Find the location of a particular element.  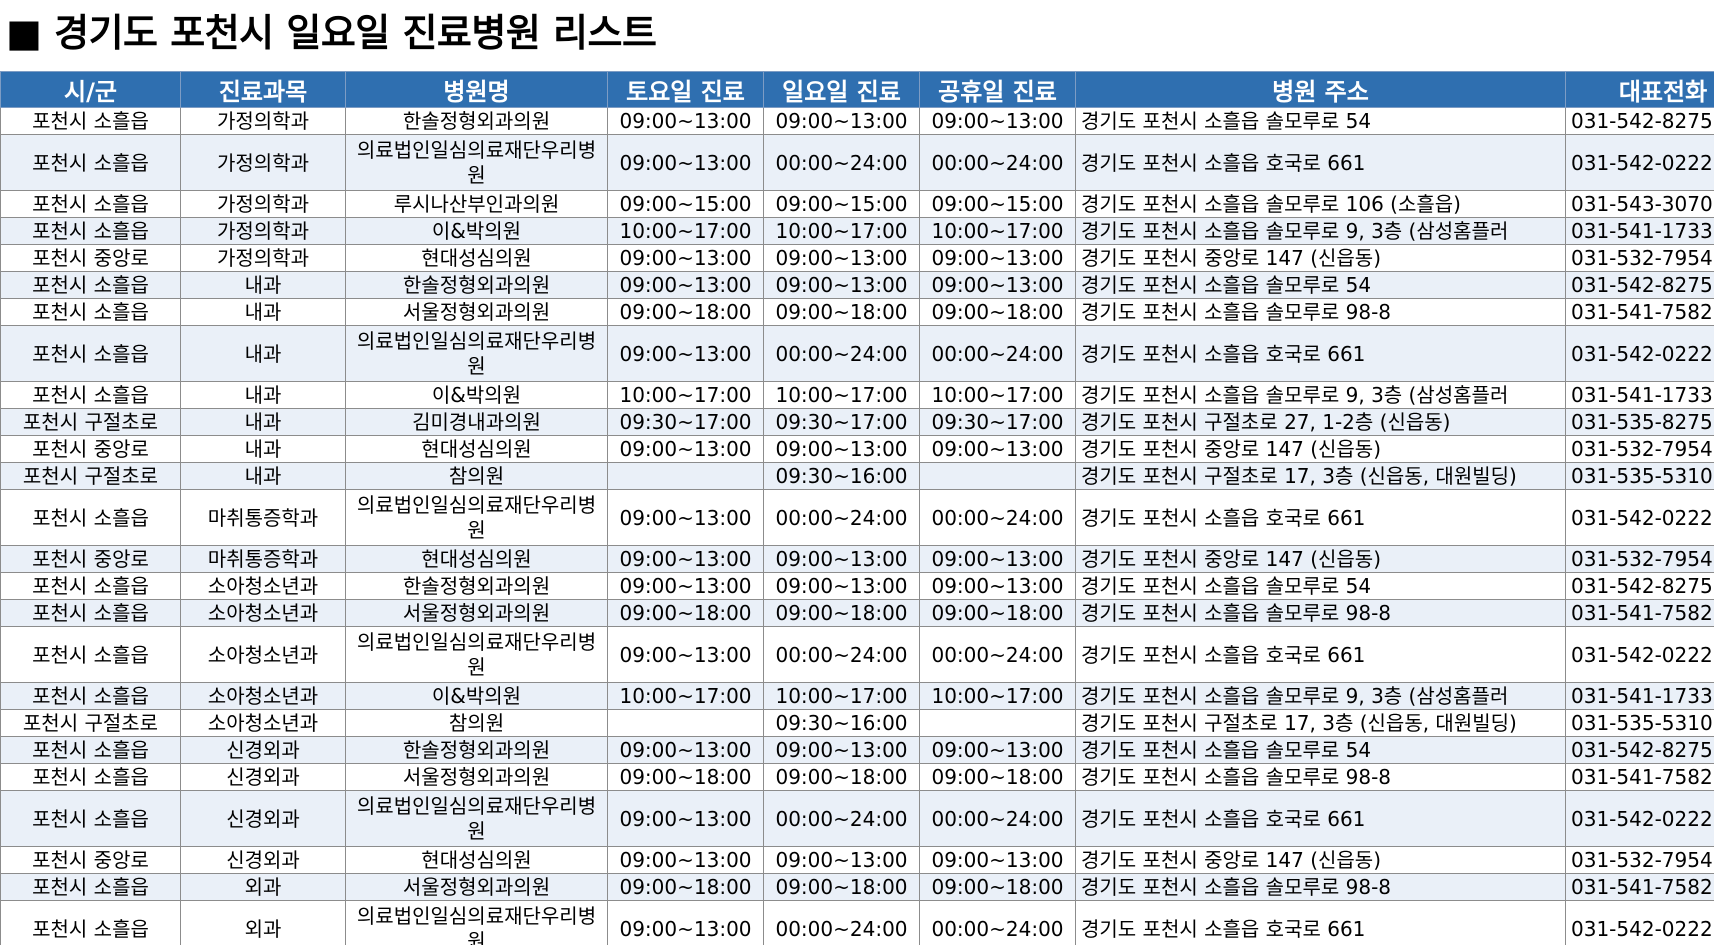

phone-cell: 031-542-8275 is located at coordinates (1639, 285).